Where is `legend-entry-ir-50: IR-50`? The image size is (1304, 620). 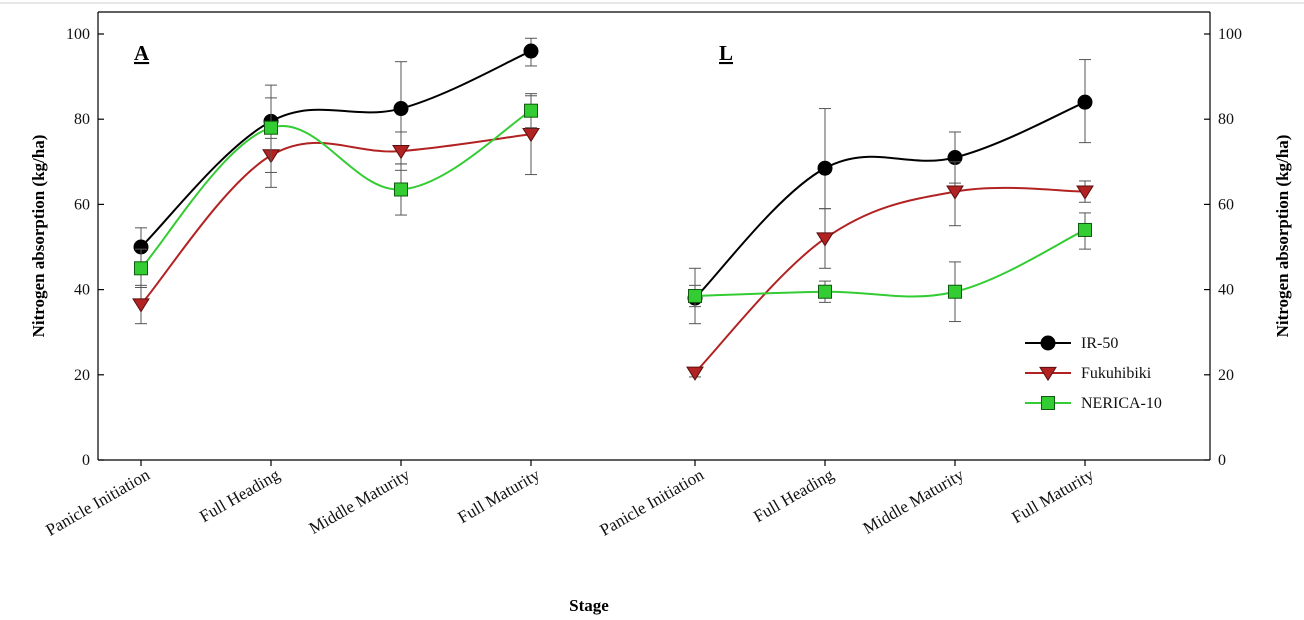 legend-entry-ir-50: IR-50 is located at coordinates (1071, 343).